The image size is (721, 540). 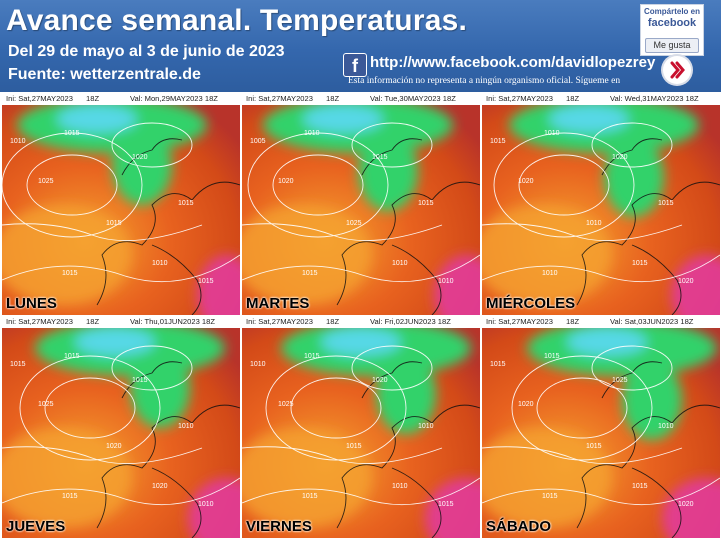 What do you see at coordinates (174, 98) in the screenshot?
I see `valid-date: Val: Mon,29MAY2023 18Z` at bounding box center [174, 98].